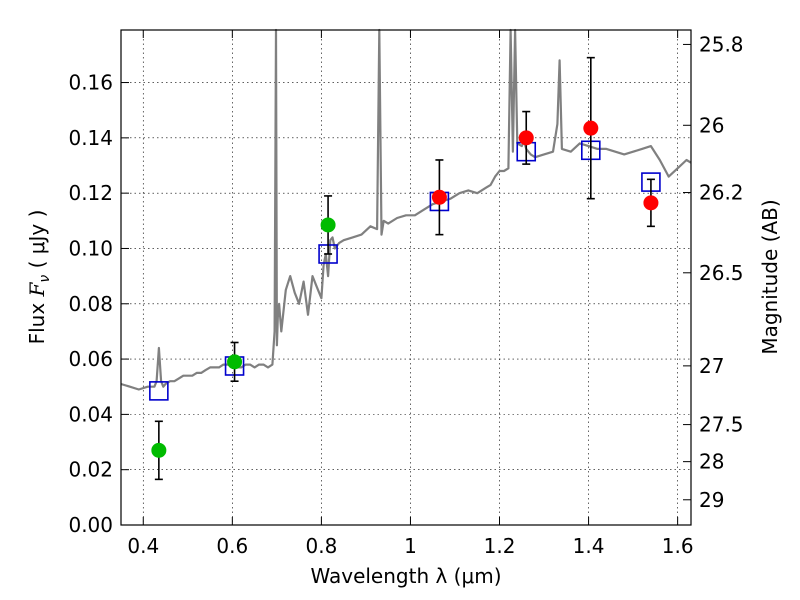  Describe the element at coordinates (90, 414) in the screenshot. I see `y-tick-label: 0.04` at that location.